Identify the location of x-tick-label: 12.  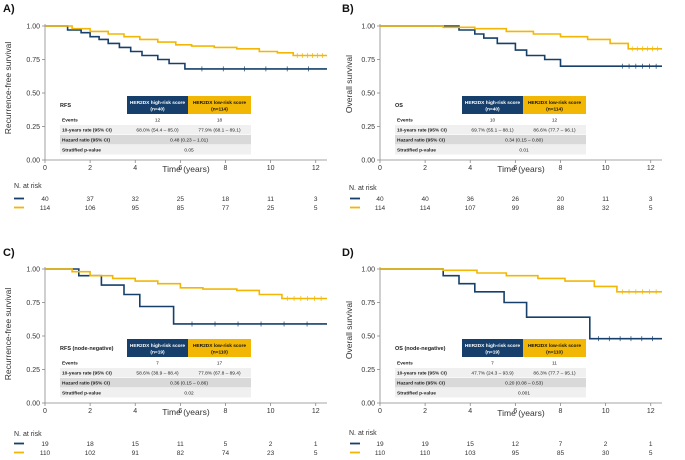
(651, 411).